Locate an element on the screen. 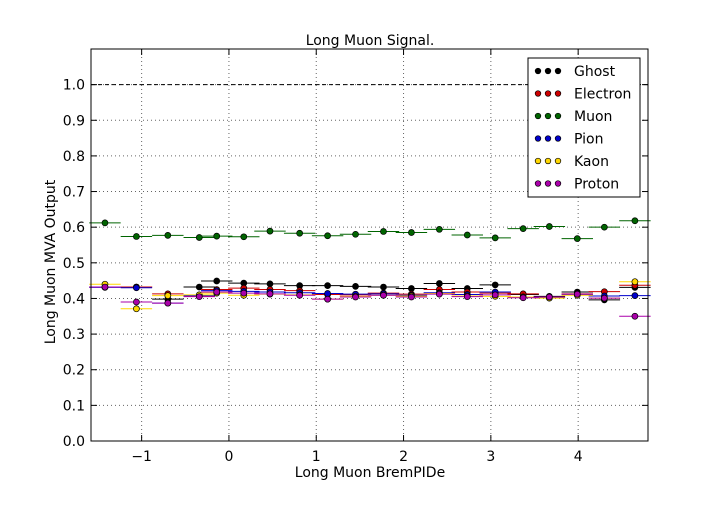  x-tick-label: 4 is located at coordinates (578, 457).